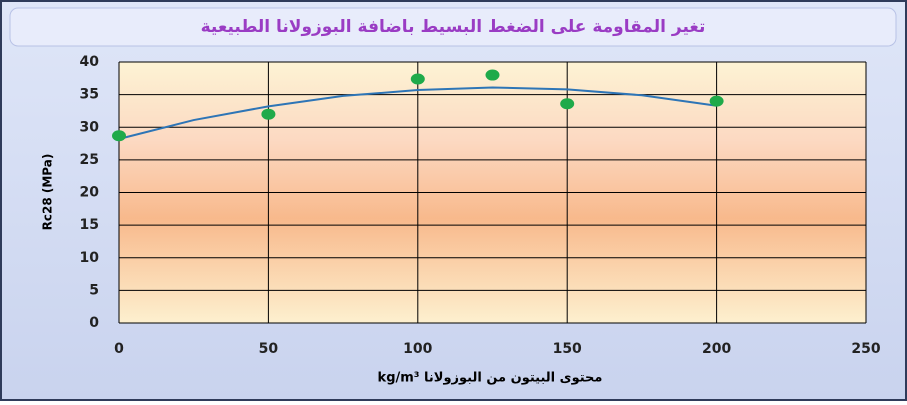 This screenshot has height=405, width=907. Describe the element at coordinates (490, 378) in the screenshot. I see `x-axis-title: محتوى البيتون من البوزولانا kg/m³` at that location.